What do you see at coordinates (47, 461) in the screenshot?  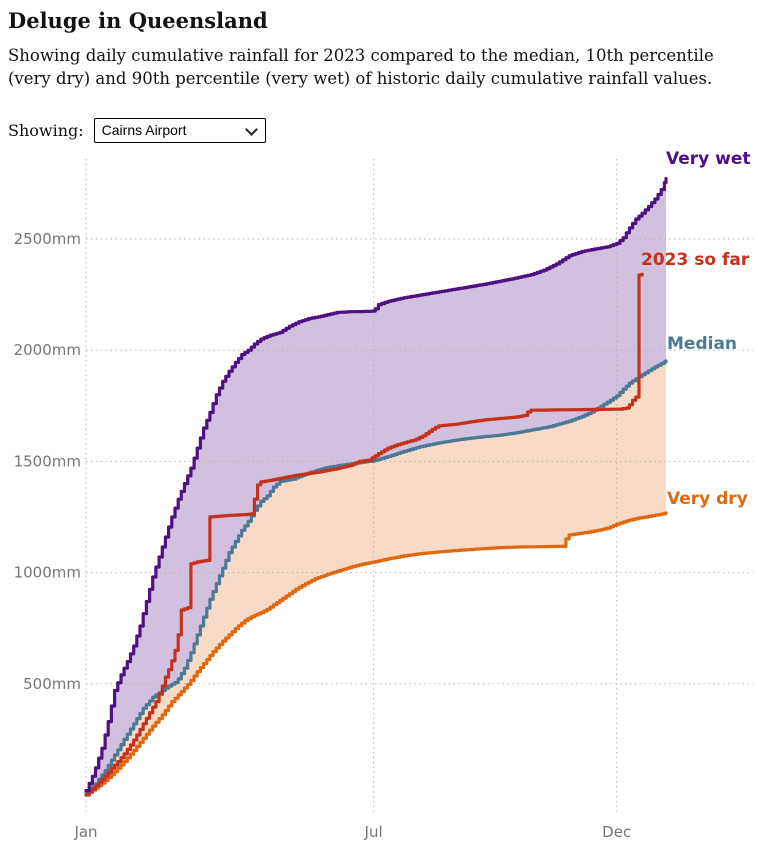 I see `y-tick-label: 1500mm` at bounding box center [47, 461].